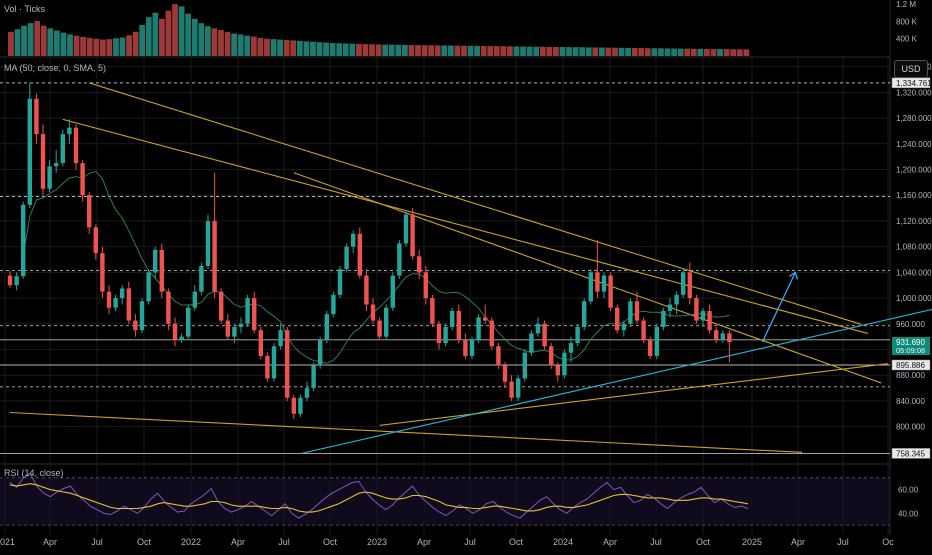  I want to click on rsi-band, so click(445, 501).